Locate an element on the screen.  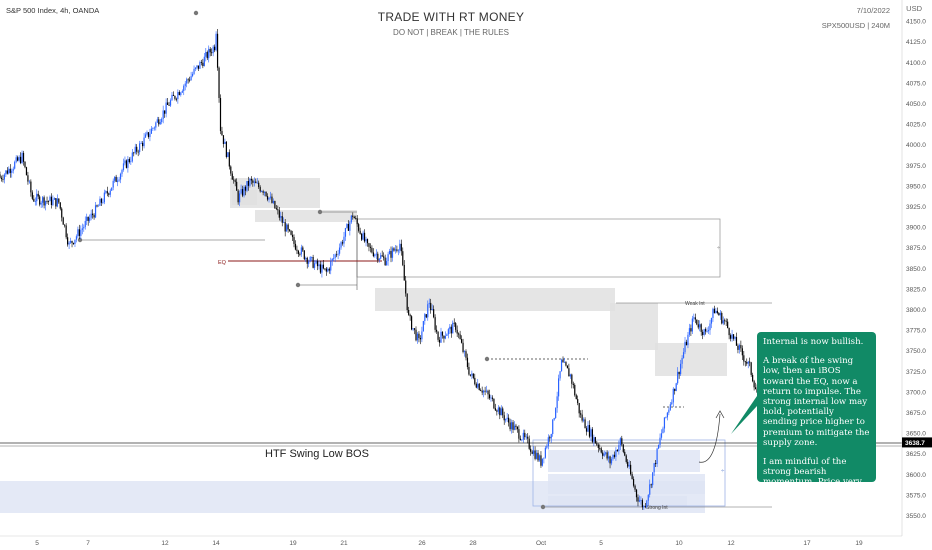
x-tick-label: 5 is located at coordinates (37, 543).